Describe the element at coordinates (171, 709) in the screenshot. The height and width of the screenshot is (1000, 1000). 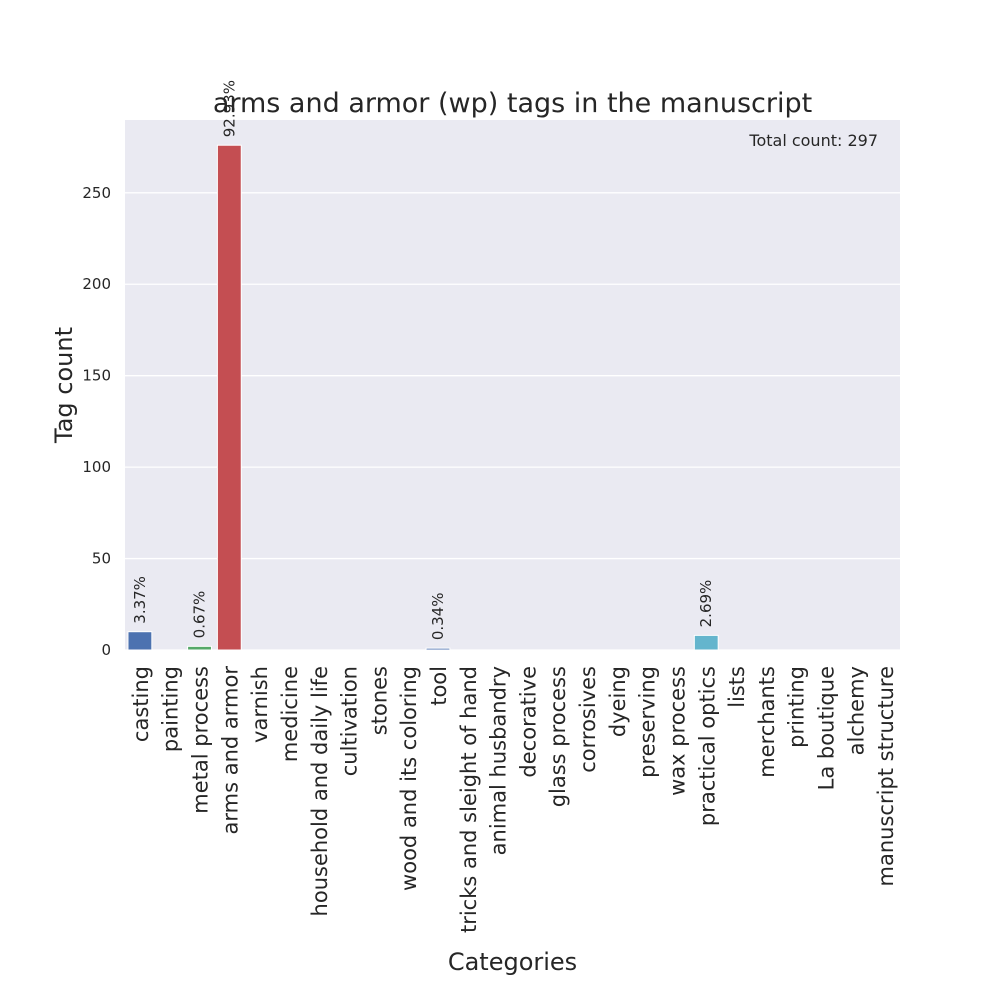
I see `x-tick-label: painting` at that location.